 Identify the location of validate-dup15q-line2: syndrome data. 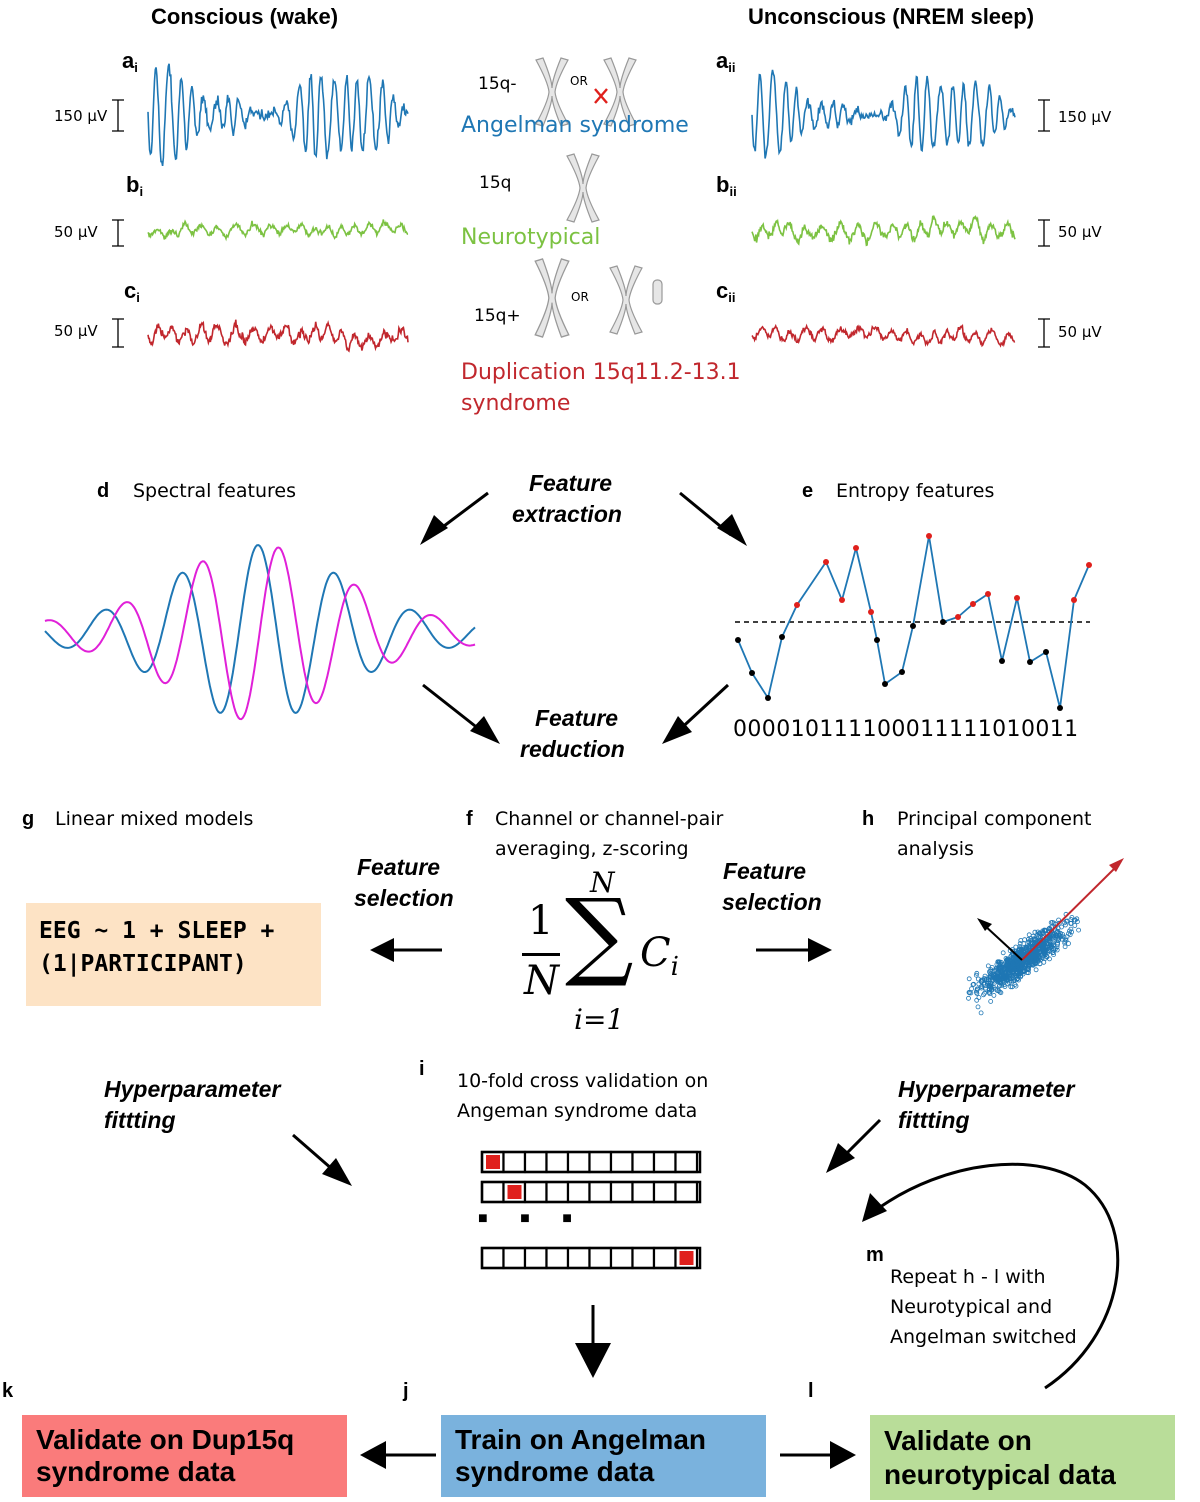
(136, 1471).